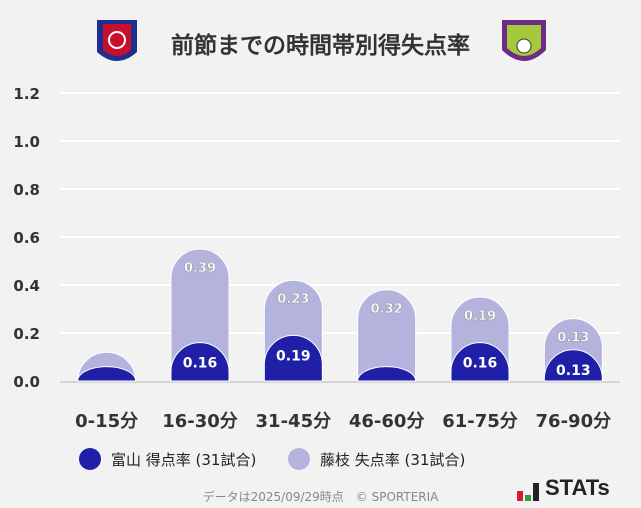 This screenshot has height=508, width=641. I want to click on data-label-fujieda: 0.23, so click(293, 299).